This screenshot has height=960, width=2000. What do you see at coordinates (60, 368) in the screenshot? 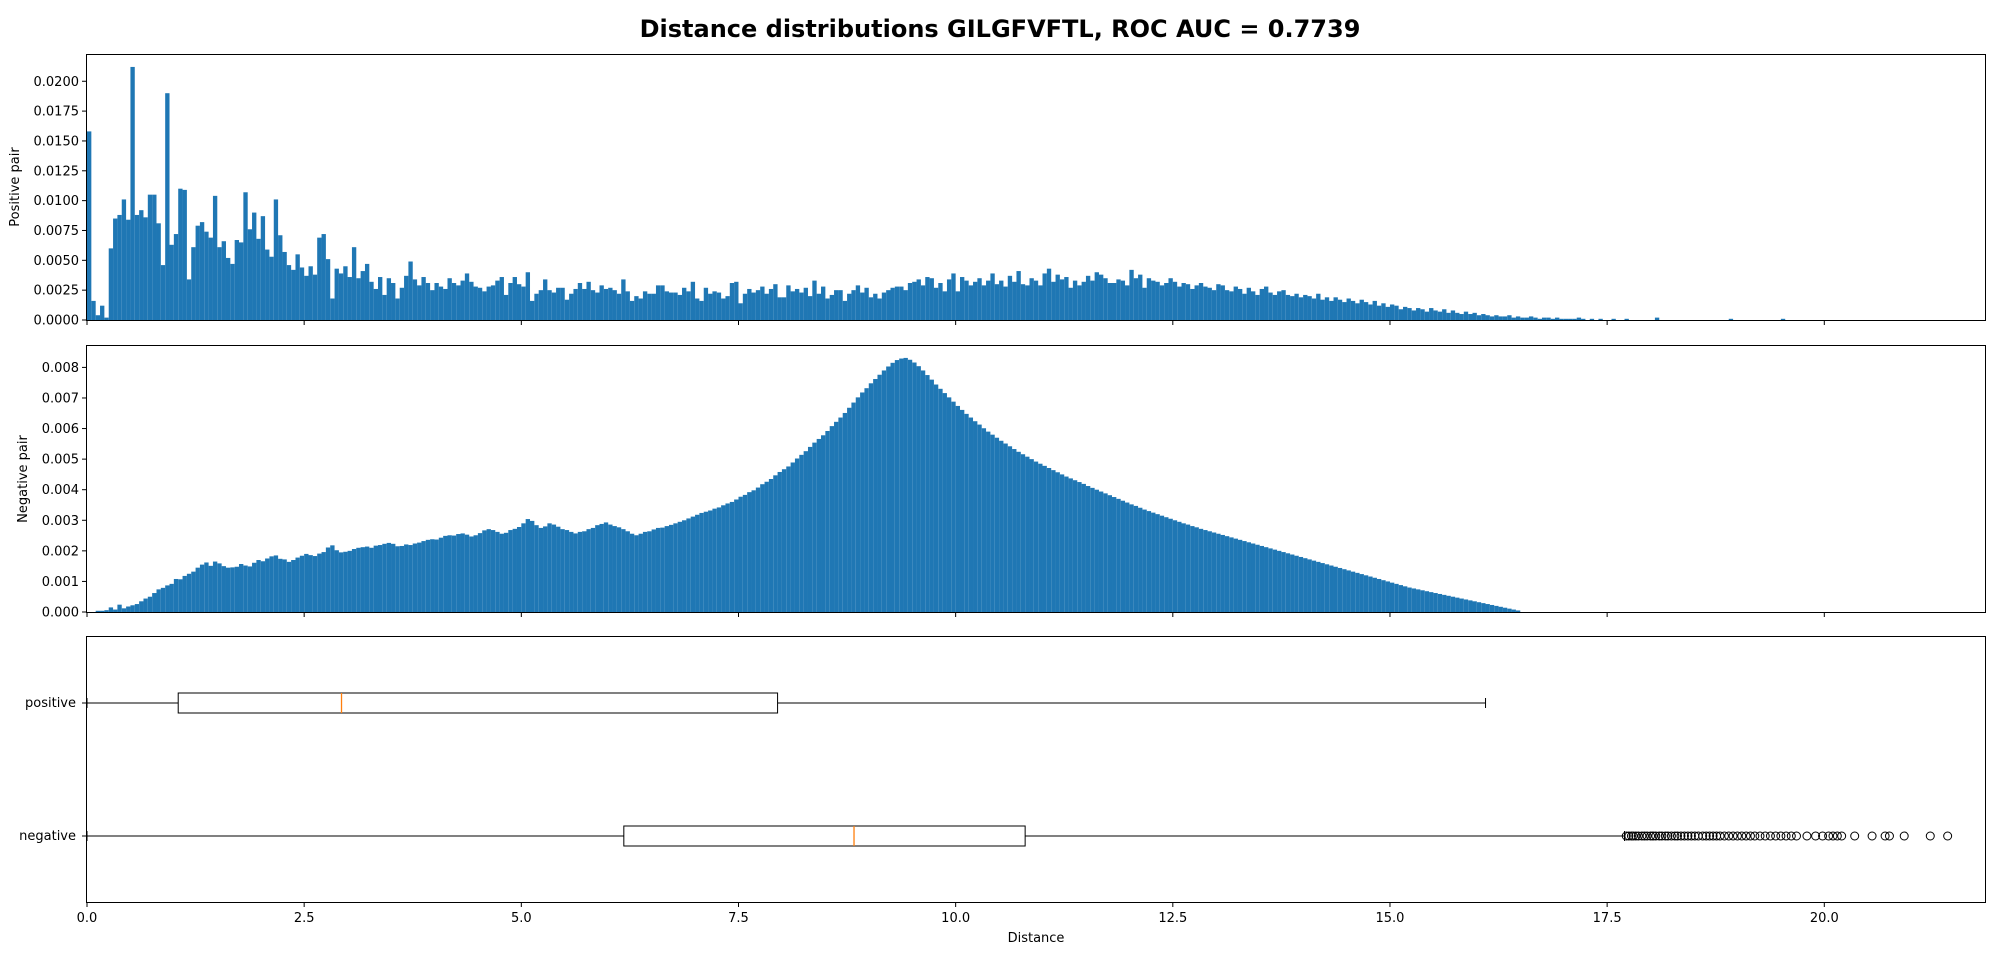
I see `y-tick-label: 0.008` at bounding box center [60, 368].